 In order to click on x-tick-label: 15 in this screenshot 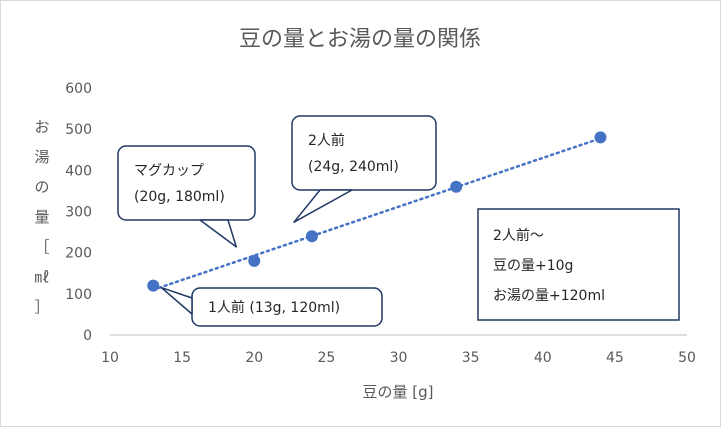, I will do `click(182, 358)`.